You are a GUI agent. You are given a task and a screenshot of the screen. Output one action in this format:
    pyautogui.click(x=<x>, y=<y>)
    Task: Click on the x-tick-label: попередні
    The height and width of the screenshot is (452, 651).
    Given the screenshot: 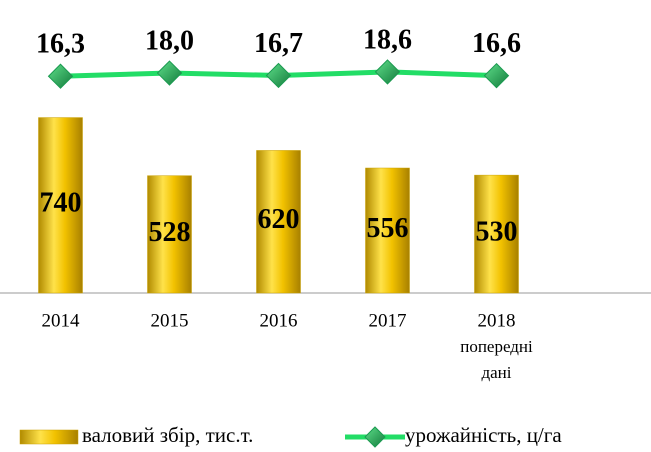 What is the action you would take?
    pyautogui.click(x=496, y=346)
    